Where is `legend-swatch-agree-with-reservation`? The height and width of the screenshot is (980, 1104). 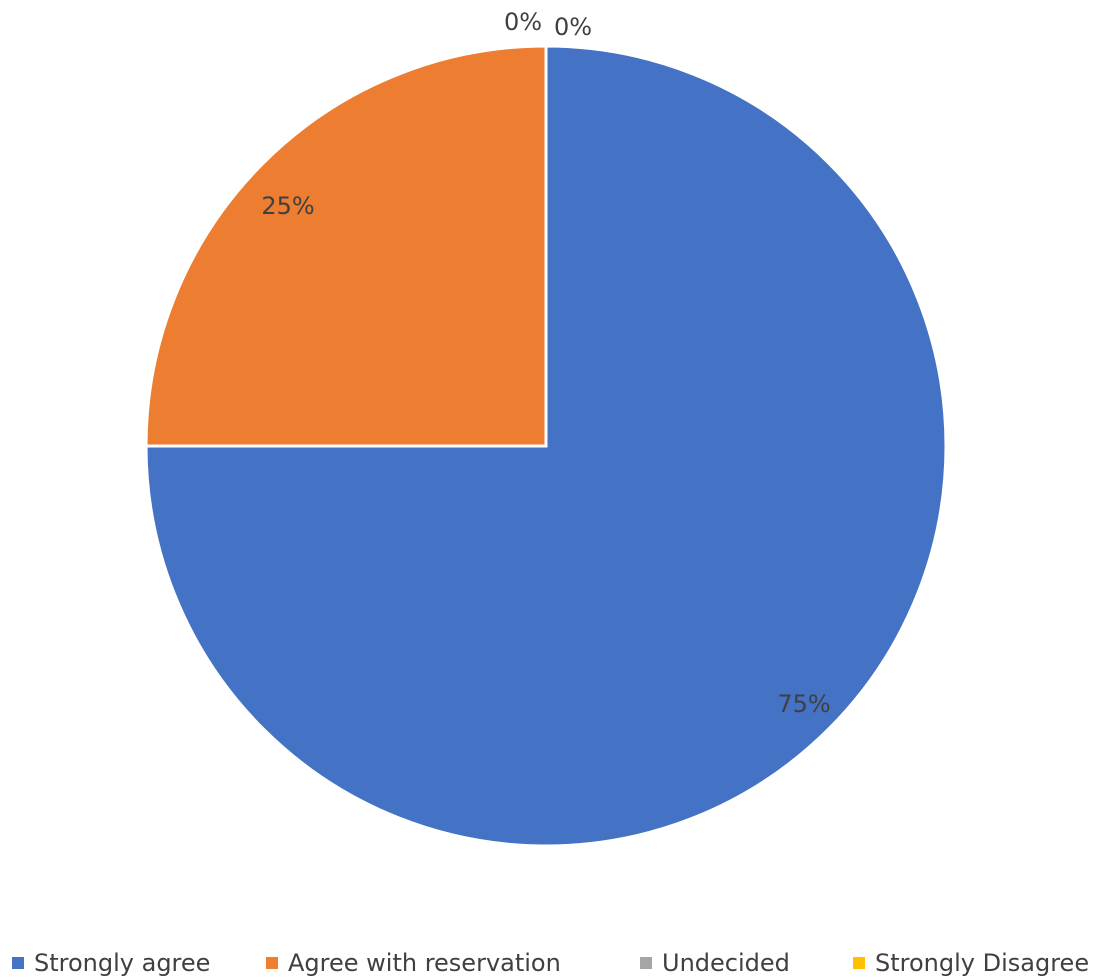
legend-swatch-agree-with-reservation is located at coordinates (272, 963).